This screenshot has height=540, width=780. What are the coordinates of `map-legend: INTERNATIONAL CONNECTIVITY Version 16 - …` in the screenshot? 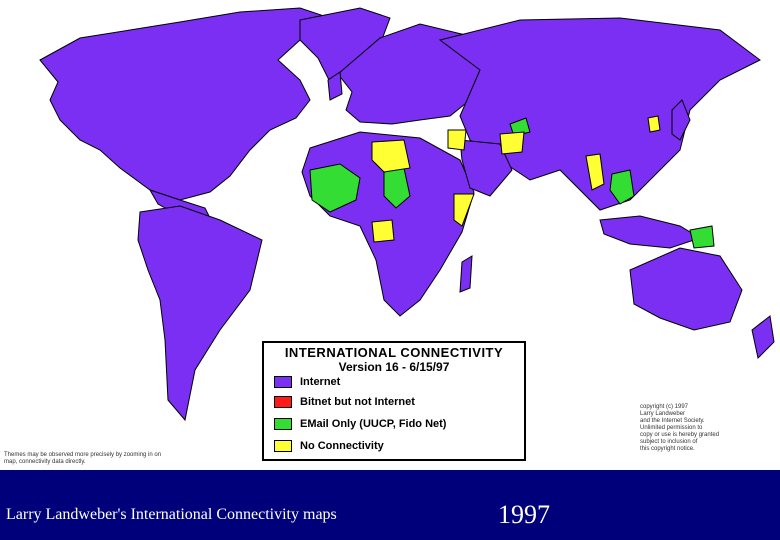 It's located at (394, 401).